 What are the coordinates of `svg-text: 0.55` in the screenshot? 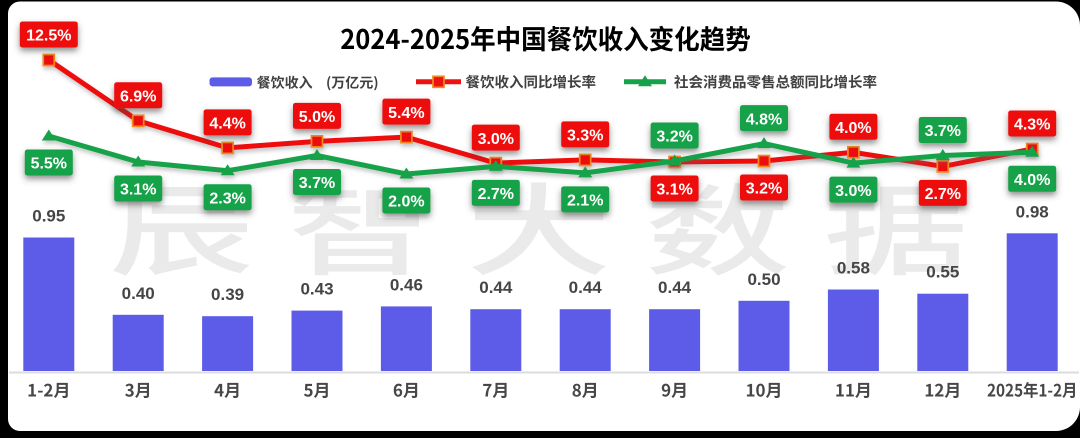 It's located at (942, 272).